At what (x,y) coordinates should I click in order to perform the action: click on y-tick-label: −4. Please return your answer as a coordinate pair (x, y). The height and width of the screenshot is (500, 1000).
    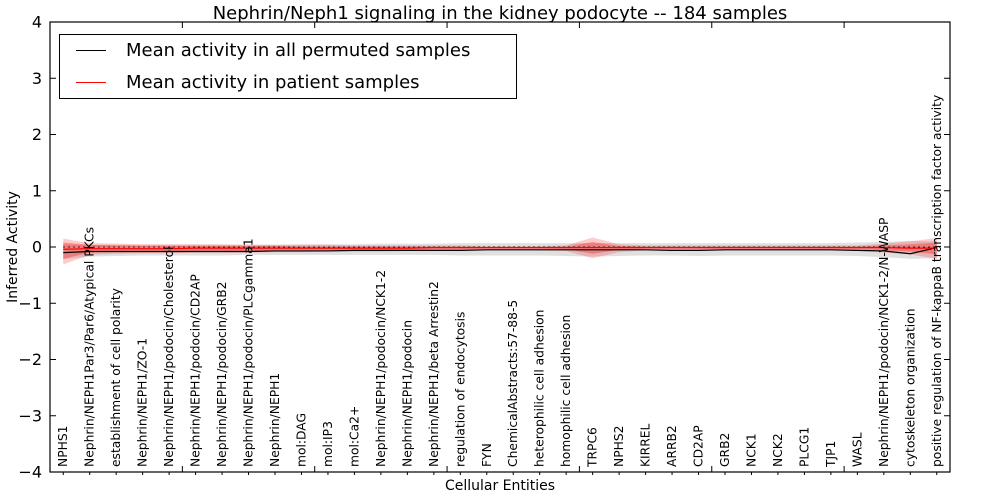
    Looking at the image, I should click on (30, 472).